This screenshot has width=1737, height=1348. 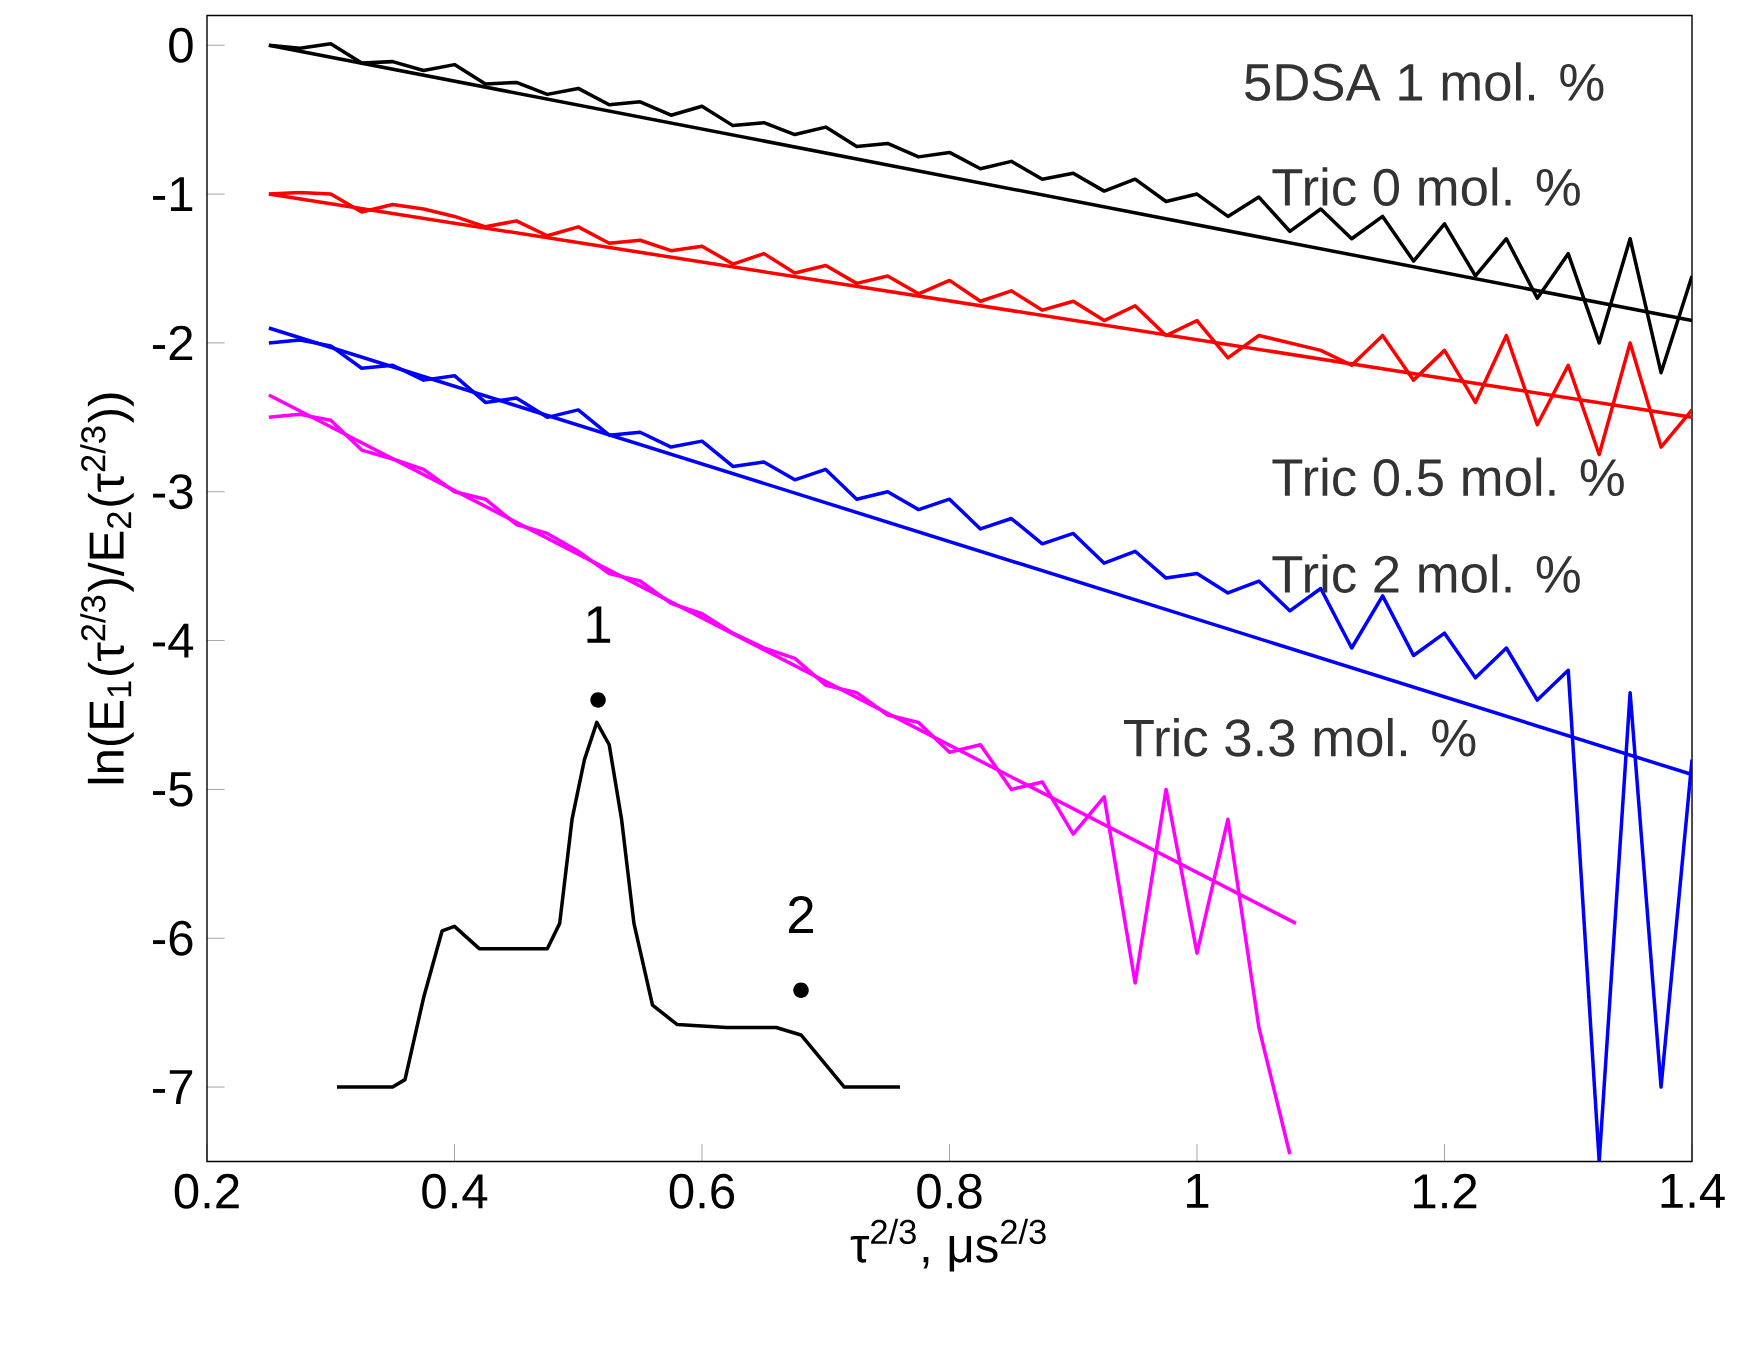 I want to click on annotation: 1, so click(x=599, y=624).